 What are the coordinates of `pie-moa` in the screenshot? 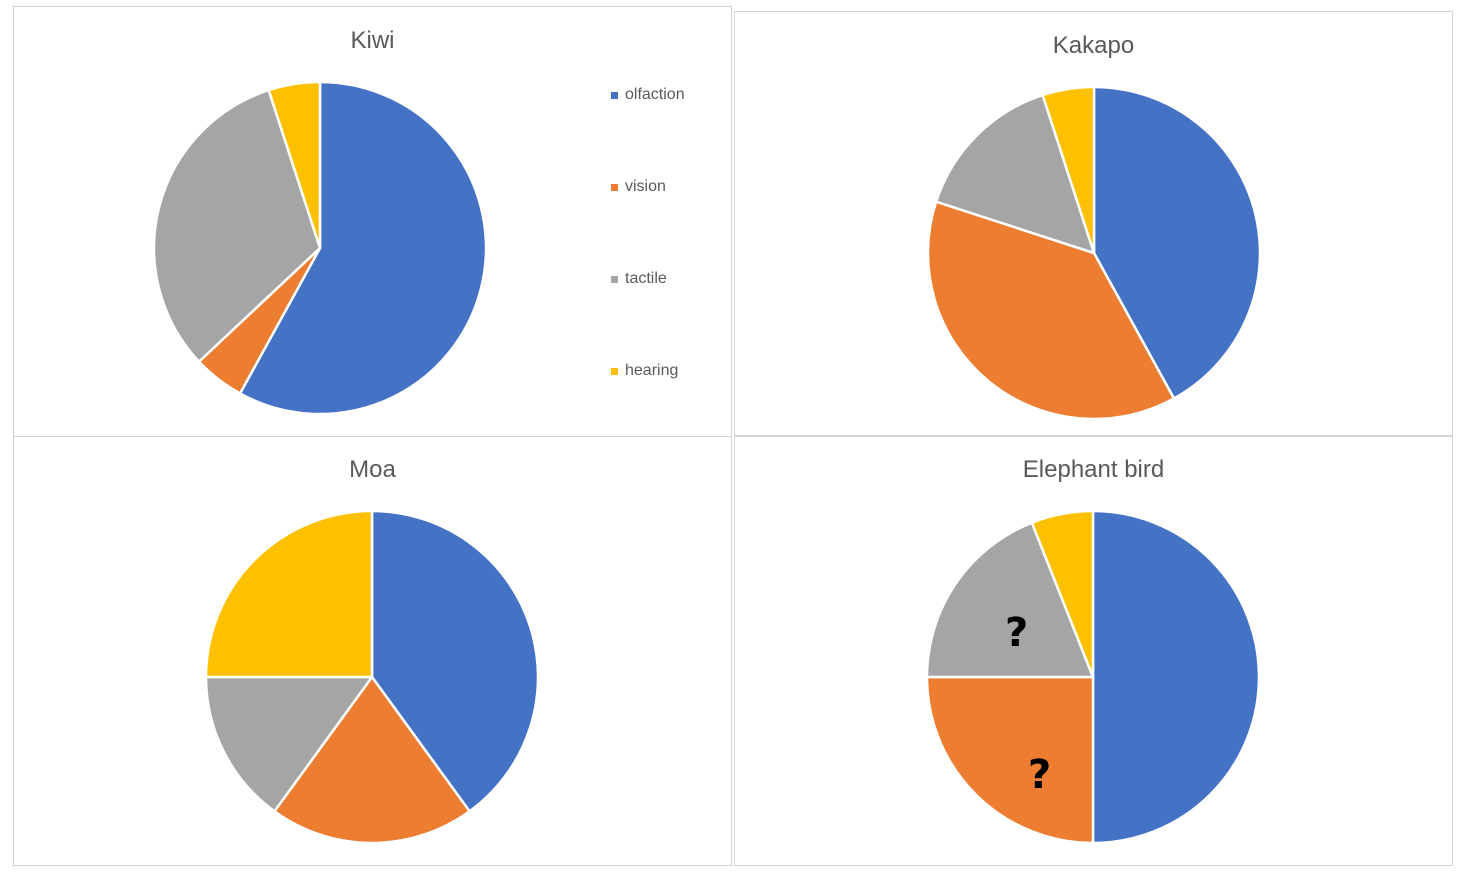 It's located at (372, 677).